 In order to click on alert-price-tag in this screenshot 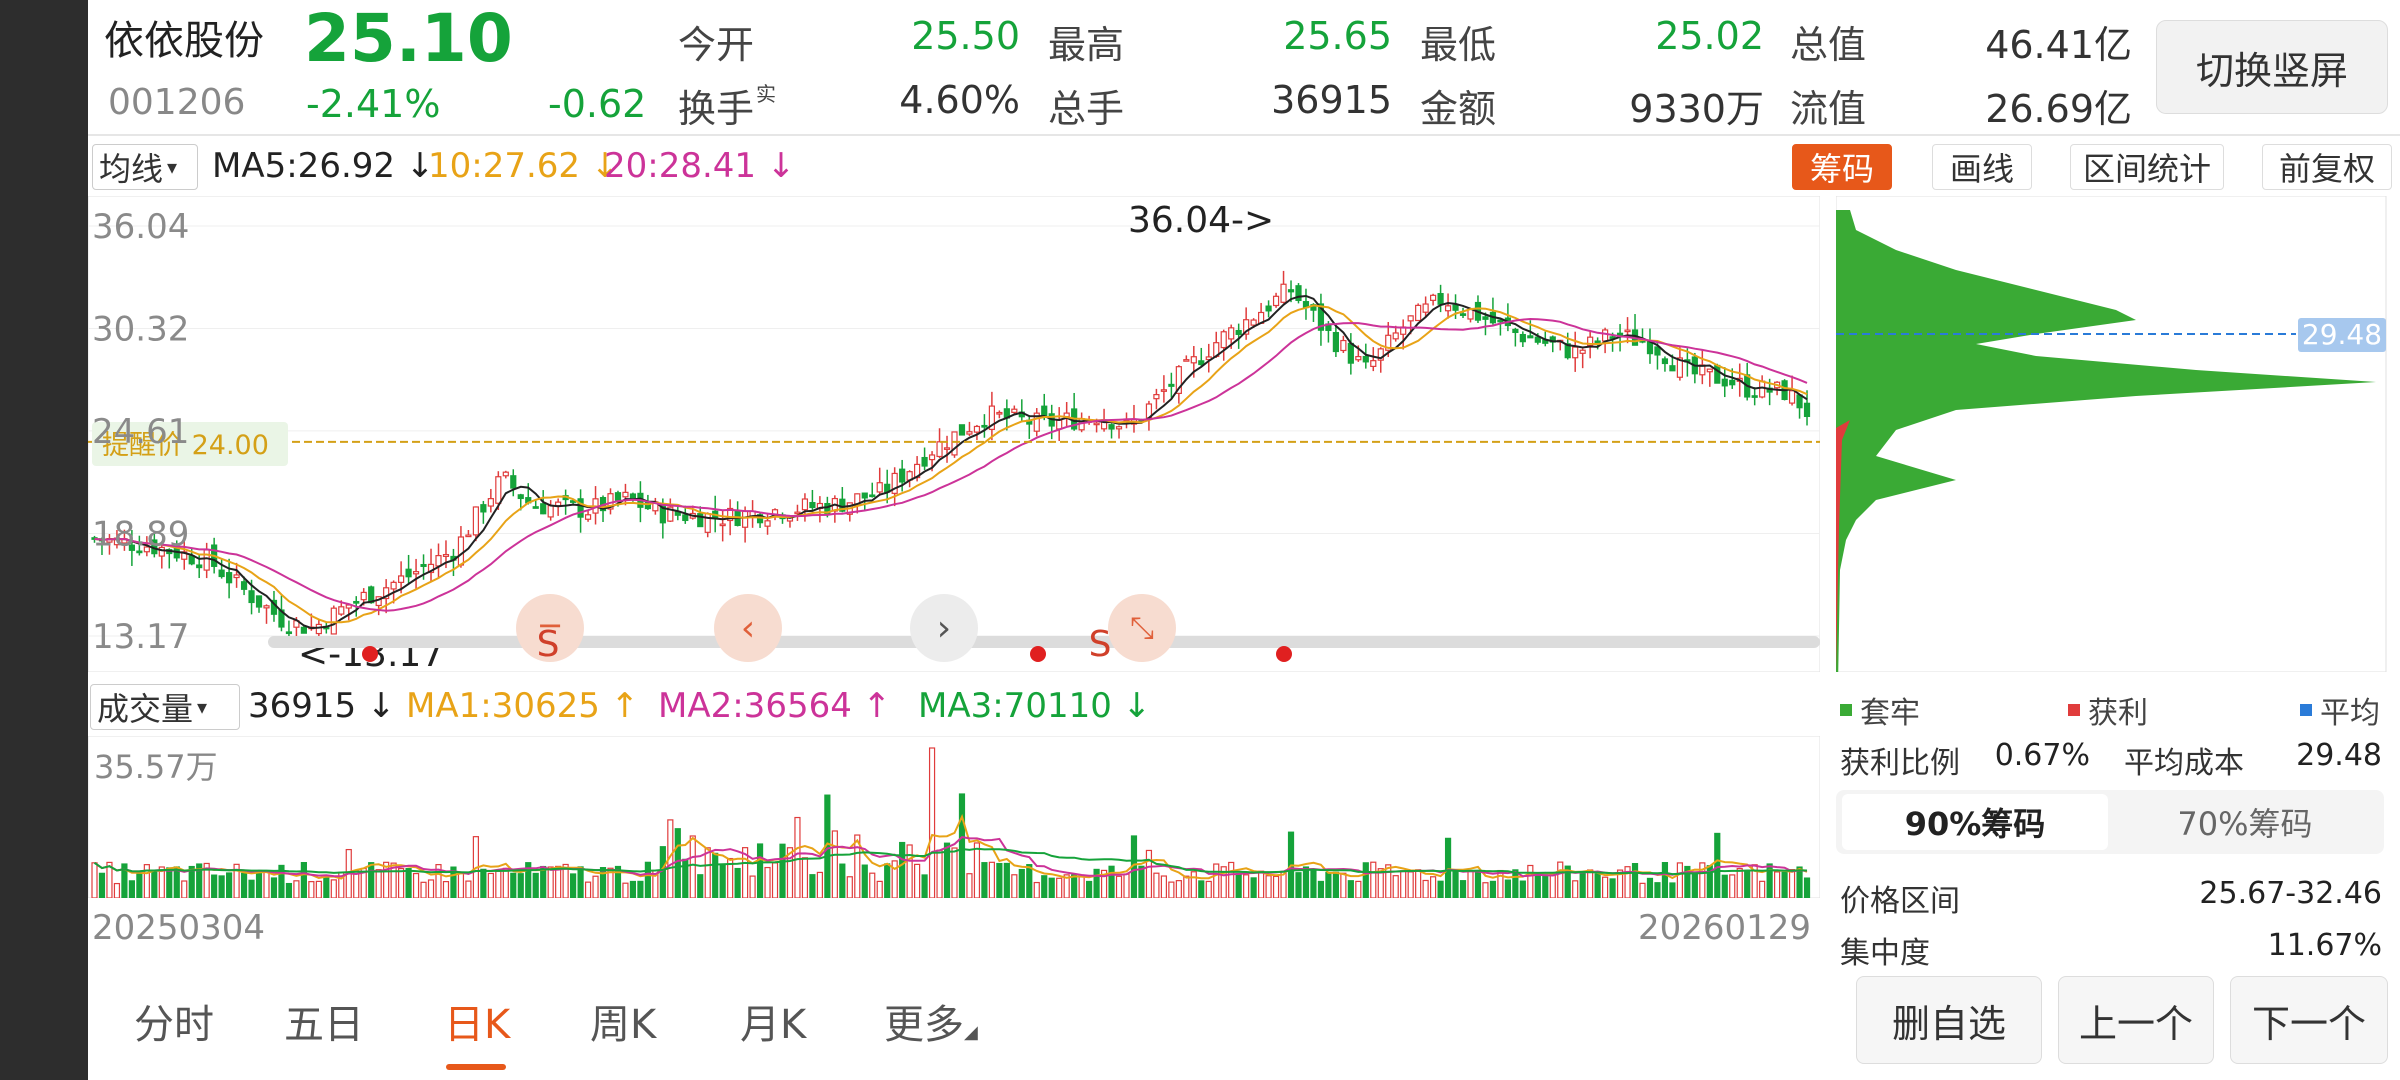, I will do `click(190, 444)`.